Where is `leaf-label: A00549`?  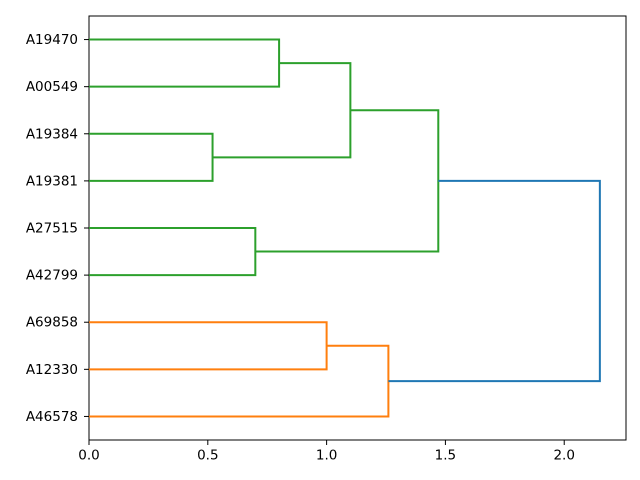
leaf-label: A00549 is located at coordinates (52, 87).